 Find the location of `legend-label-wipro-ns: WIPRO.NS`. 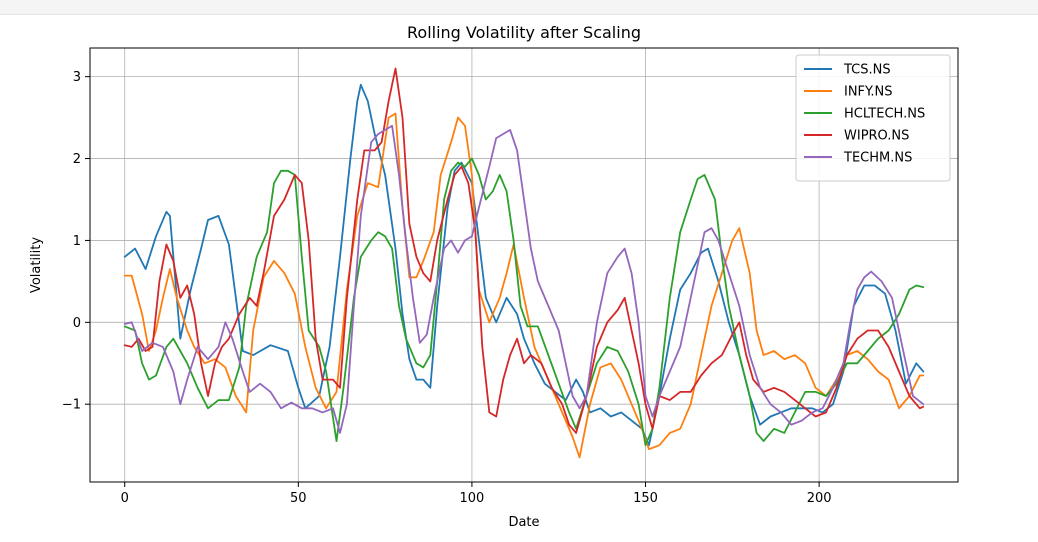

legend-label-wipro-ns: WIPRO.NS is located at coordinates (876, 136).